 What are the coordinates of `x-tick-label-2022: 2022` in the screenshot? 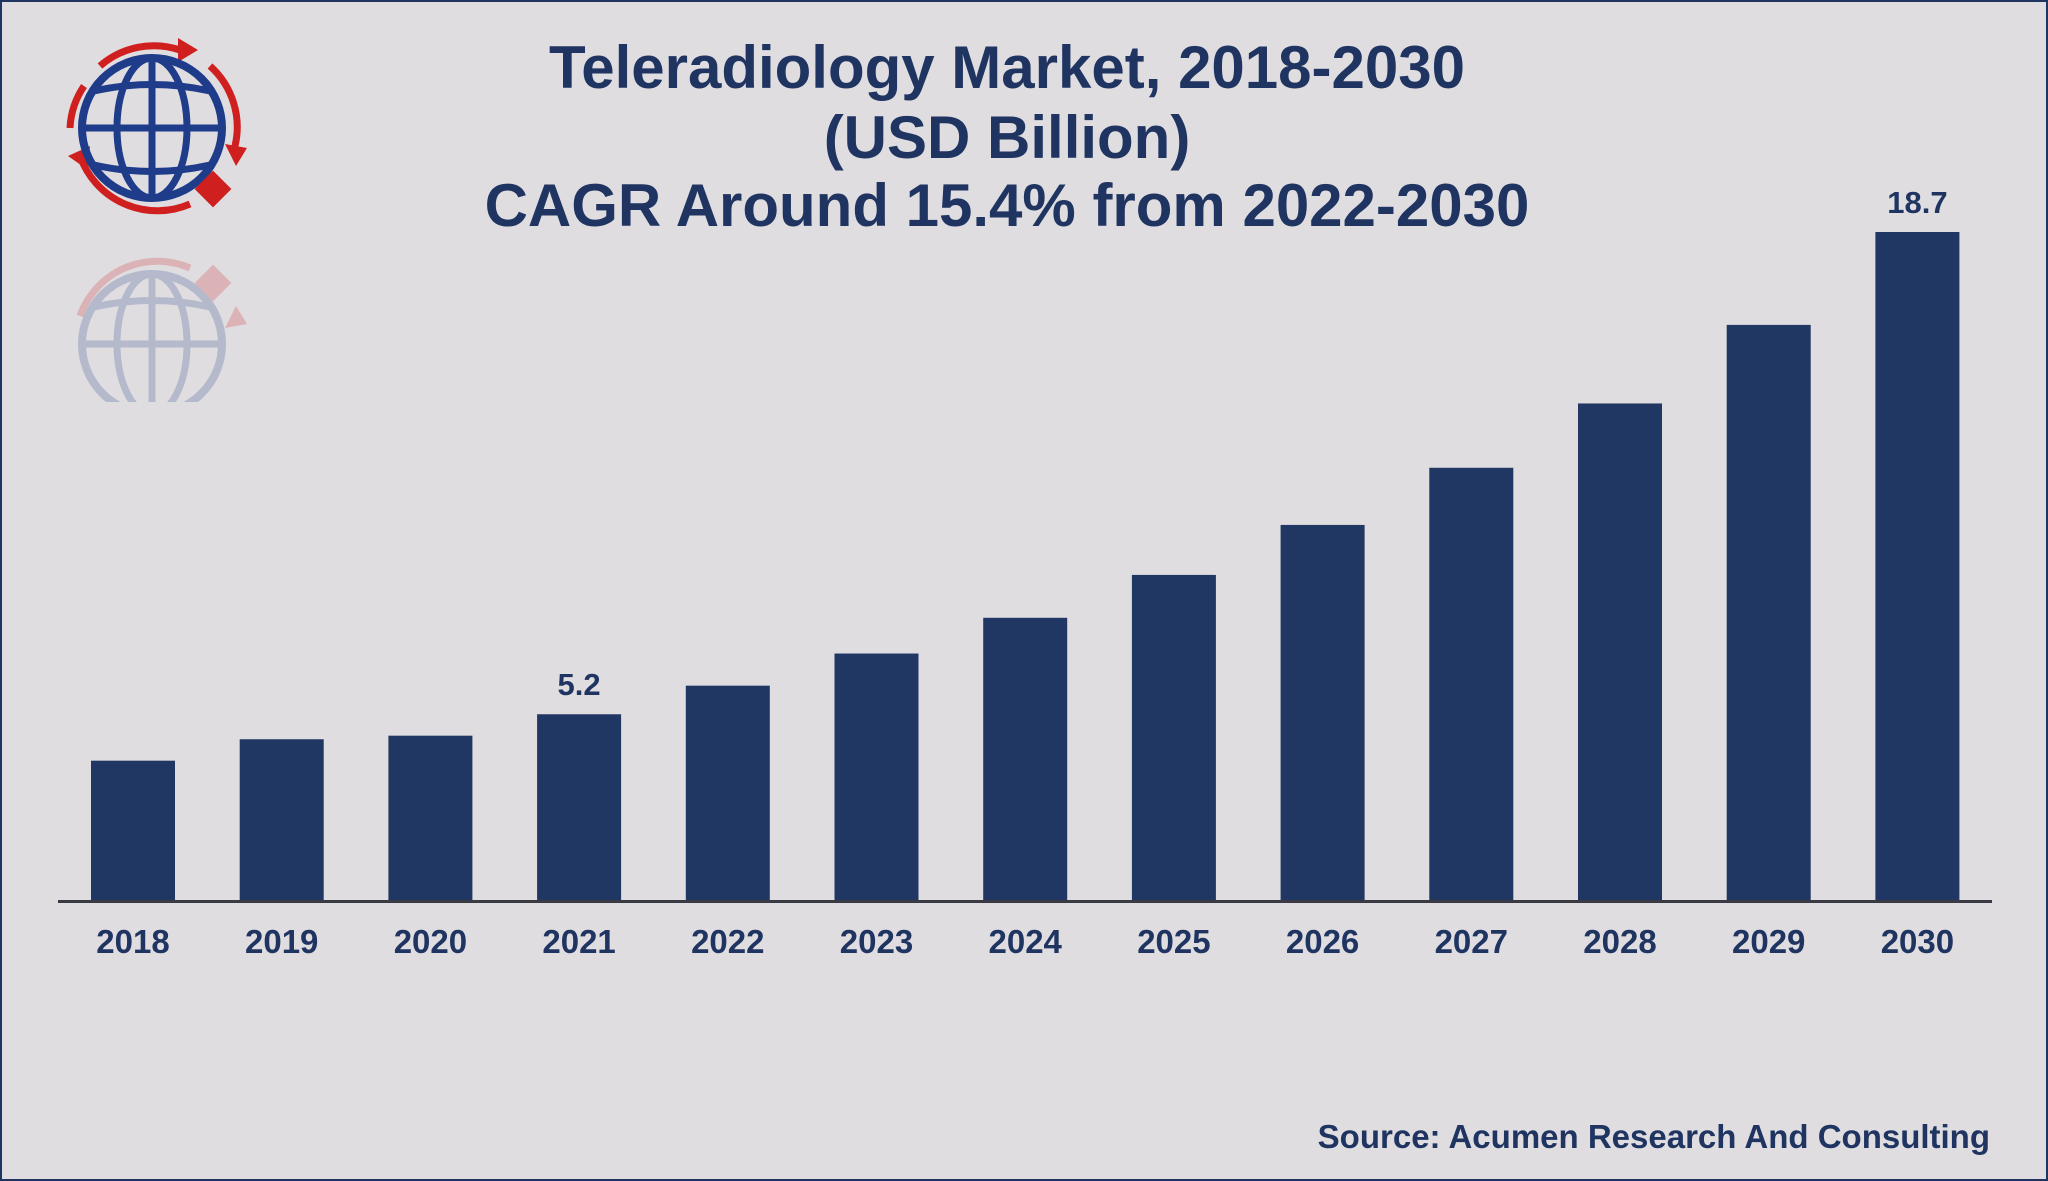 It's located at (727, 941).